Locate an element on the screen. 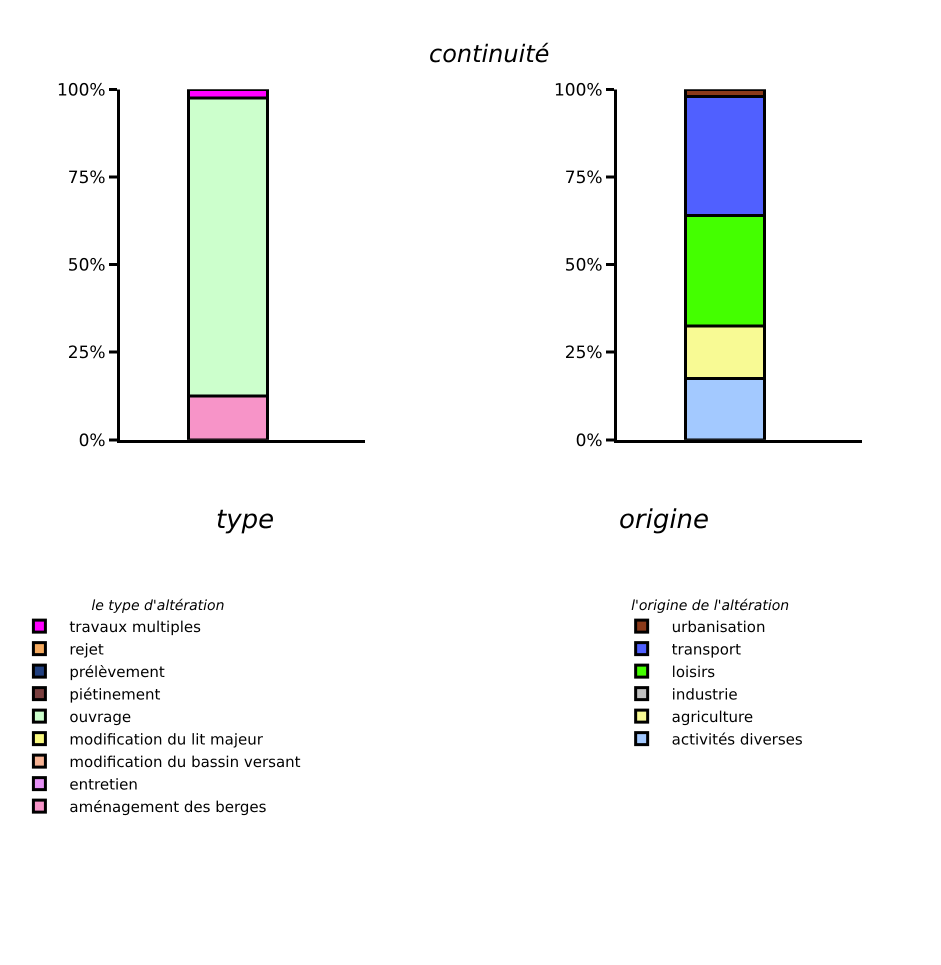 This screenshot has height=965, width=941. legend-label: modification du bassin versant is located at coordinates (185, 761).